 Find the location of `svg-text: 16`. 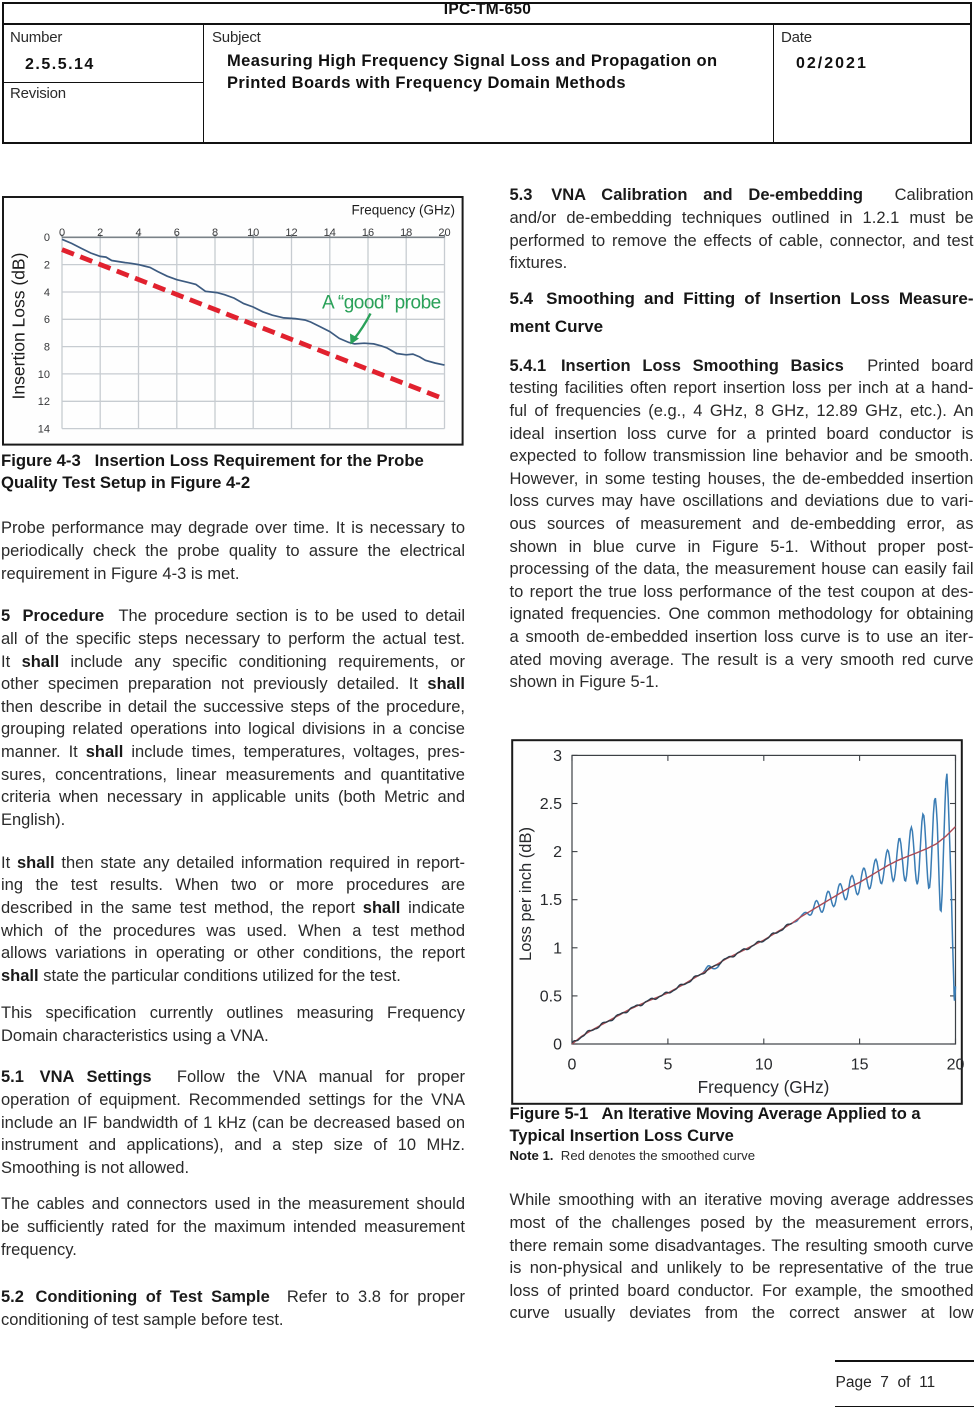

svg-text: 16 is located at coordinates (368, 233).